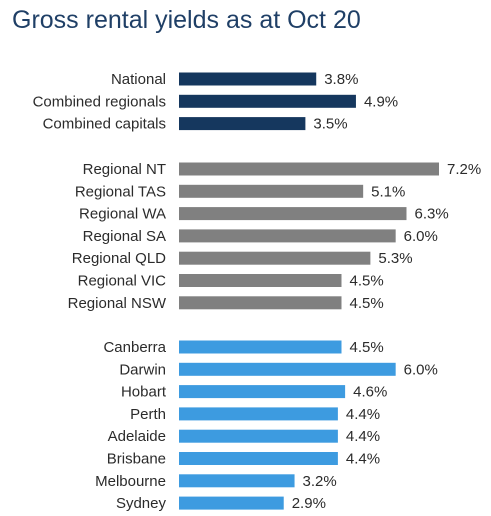  I want to click on value-label: 5.1%, so click(388, 191).